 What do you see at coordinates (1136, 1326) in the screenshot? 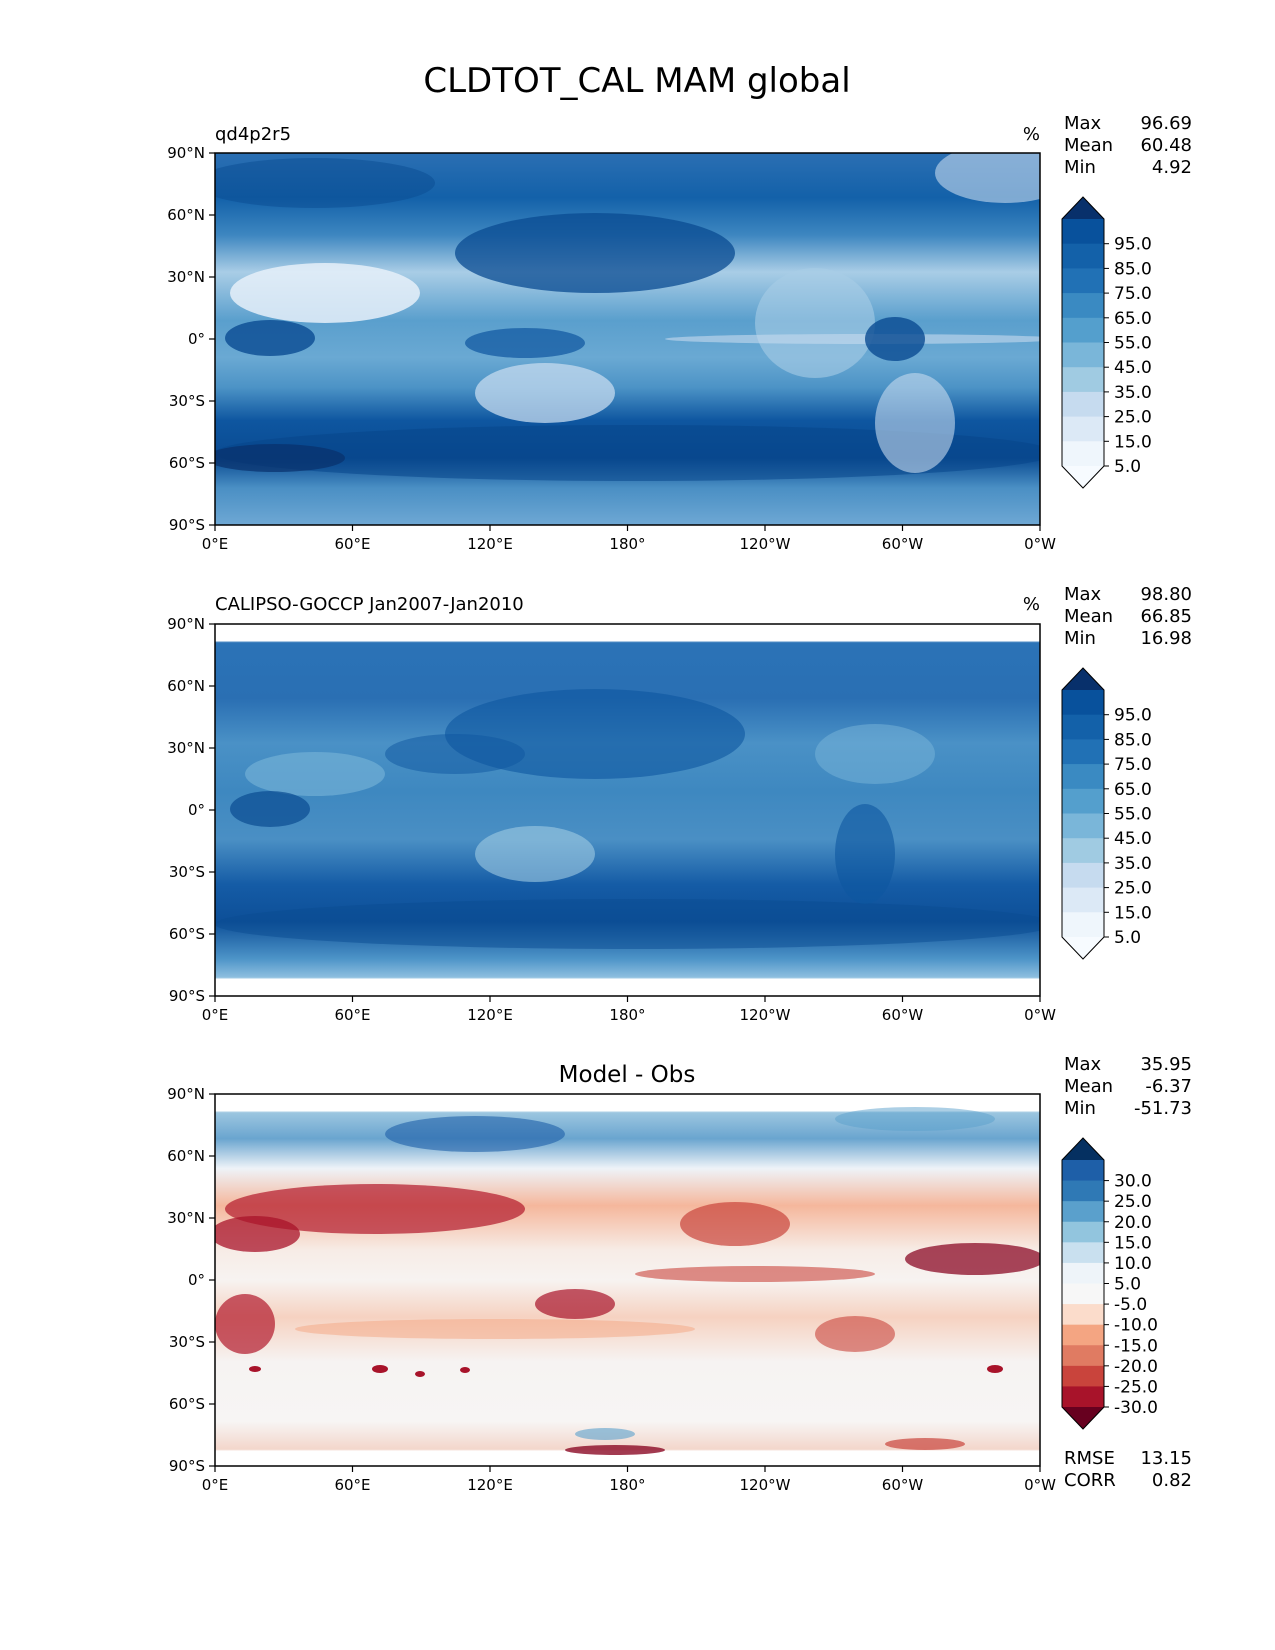
I see `colorbar-label: -10.0` at bounding box center [1136, 1326].